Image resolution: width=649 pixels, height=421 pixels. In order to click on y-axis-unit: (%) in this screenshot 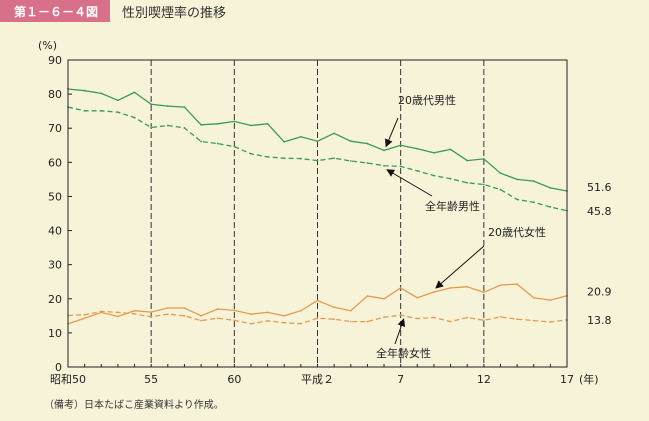, I will do `click(47, 45)`.